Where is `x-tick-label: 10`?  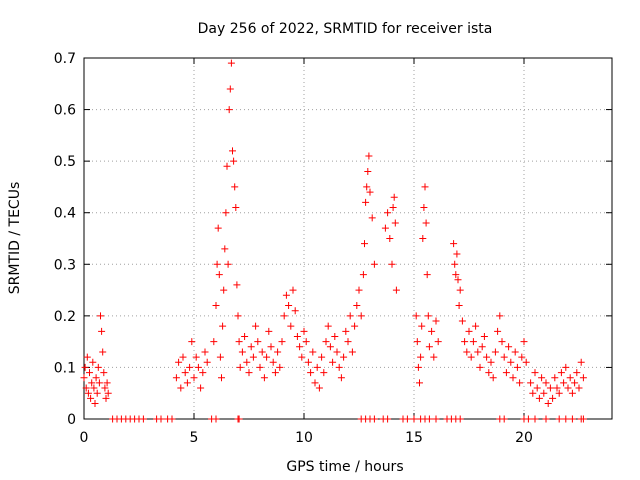
x-tick-label: 10 is located at coordinates (304, 438).